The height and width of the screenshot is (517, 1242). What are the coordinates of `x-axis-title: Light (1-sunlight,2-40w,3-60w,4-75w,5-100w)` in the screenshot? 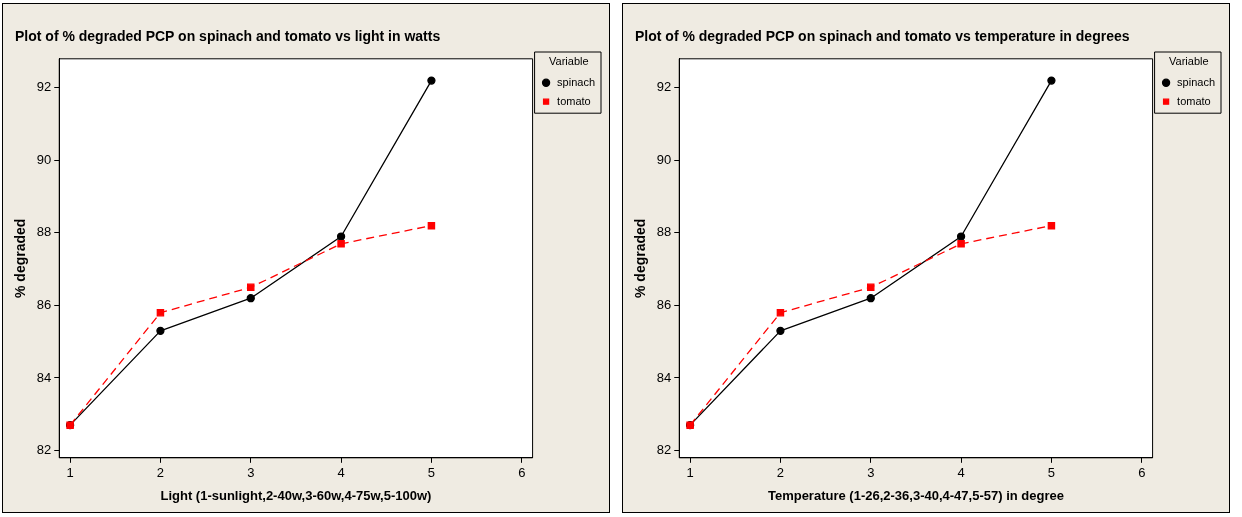 It's located at (296, 495).